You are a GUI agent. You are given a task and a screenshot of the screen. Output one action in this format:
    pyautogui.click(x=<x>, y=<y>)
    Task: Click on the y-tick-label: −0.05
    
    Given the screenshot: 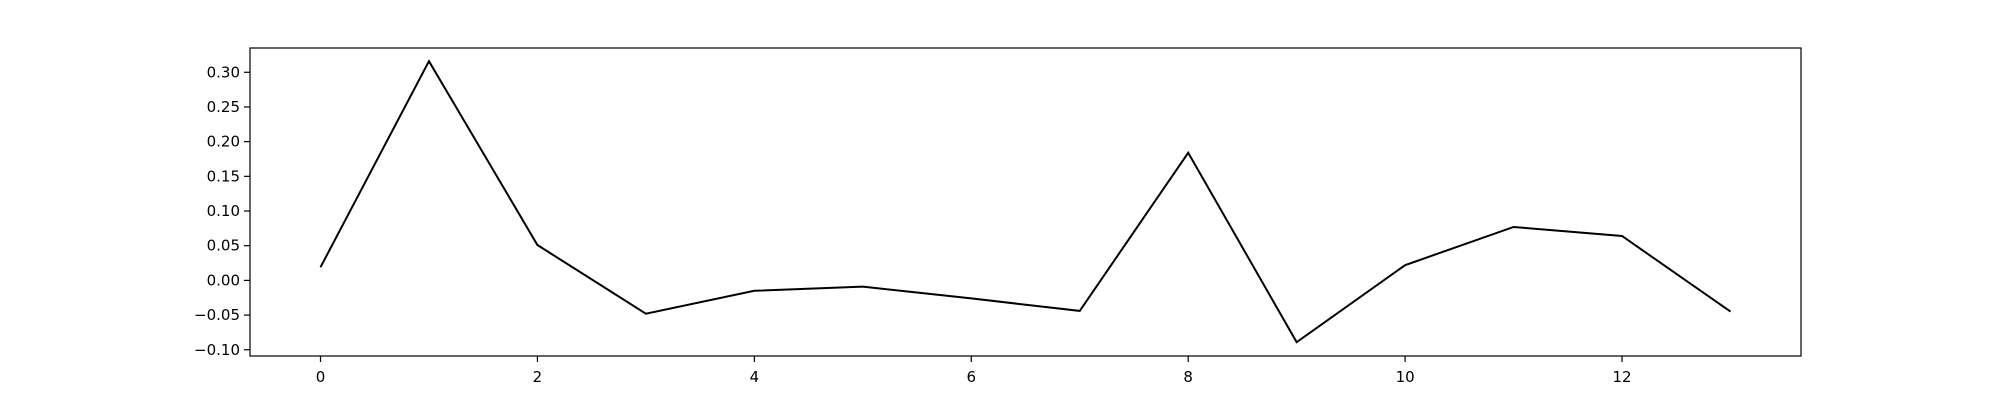 What is the action you would take?
    pyautogui.click(x=217, y=315)
    